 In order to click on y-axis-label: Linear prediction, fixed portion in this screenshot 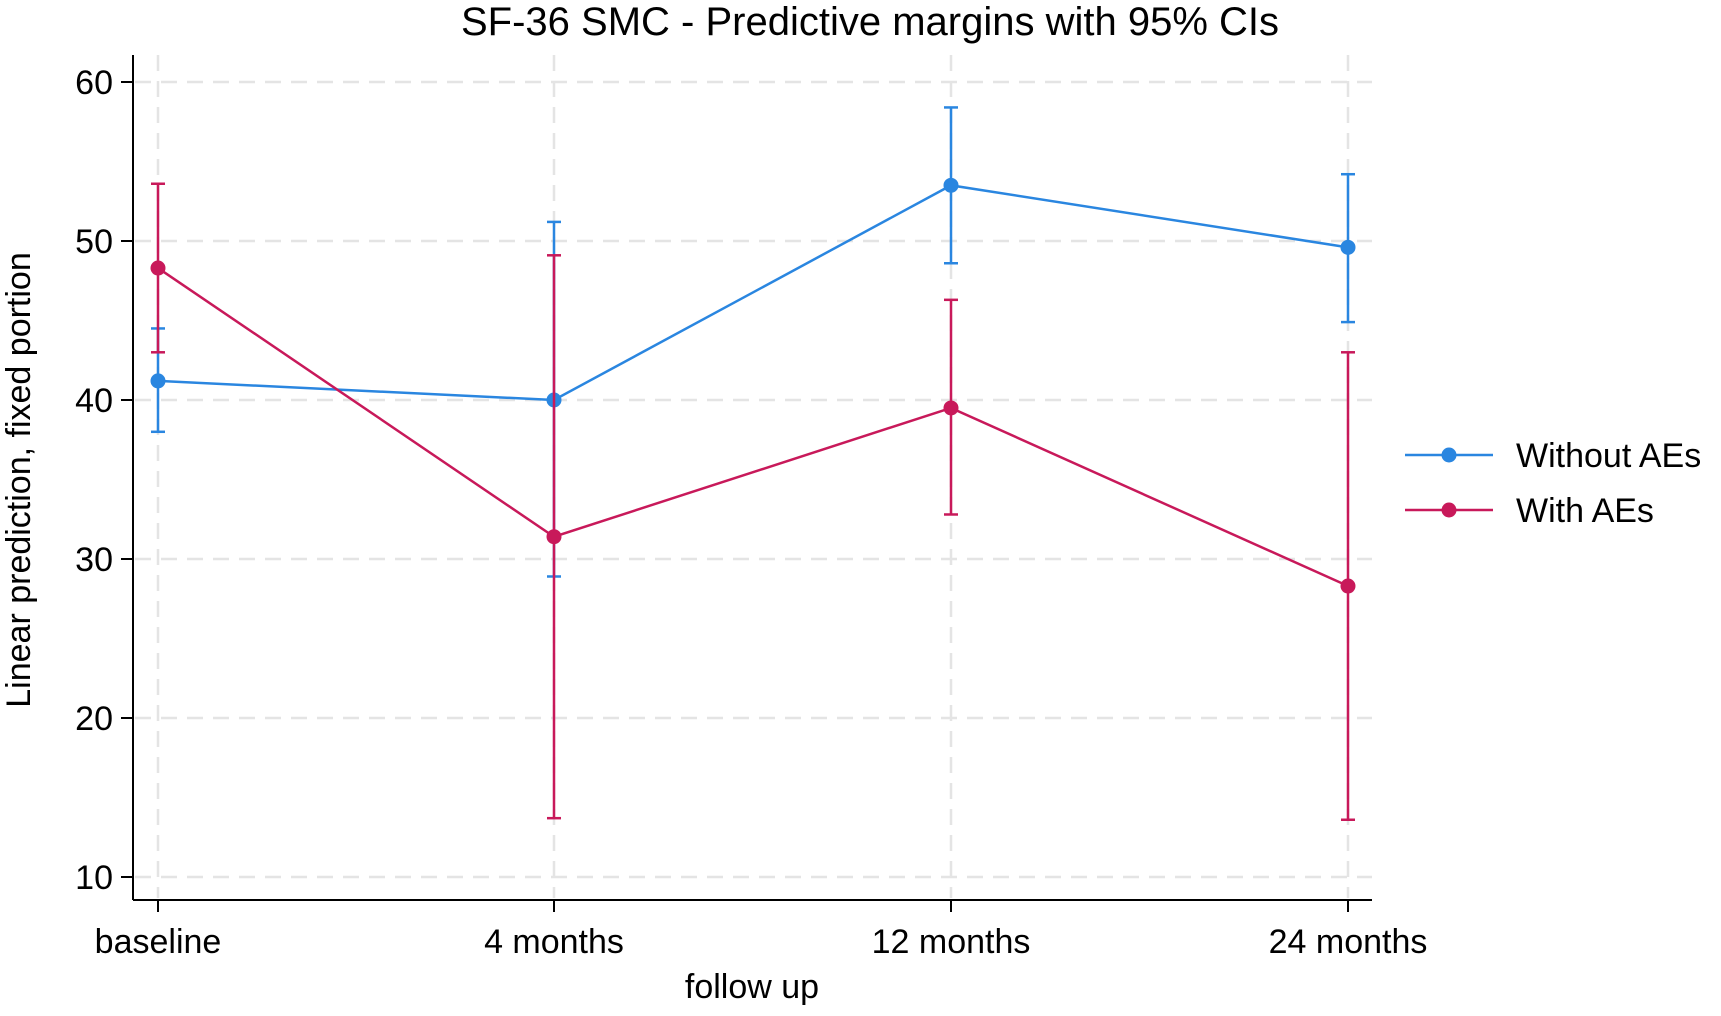, I will do `click(19, 480)`.